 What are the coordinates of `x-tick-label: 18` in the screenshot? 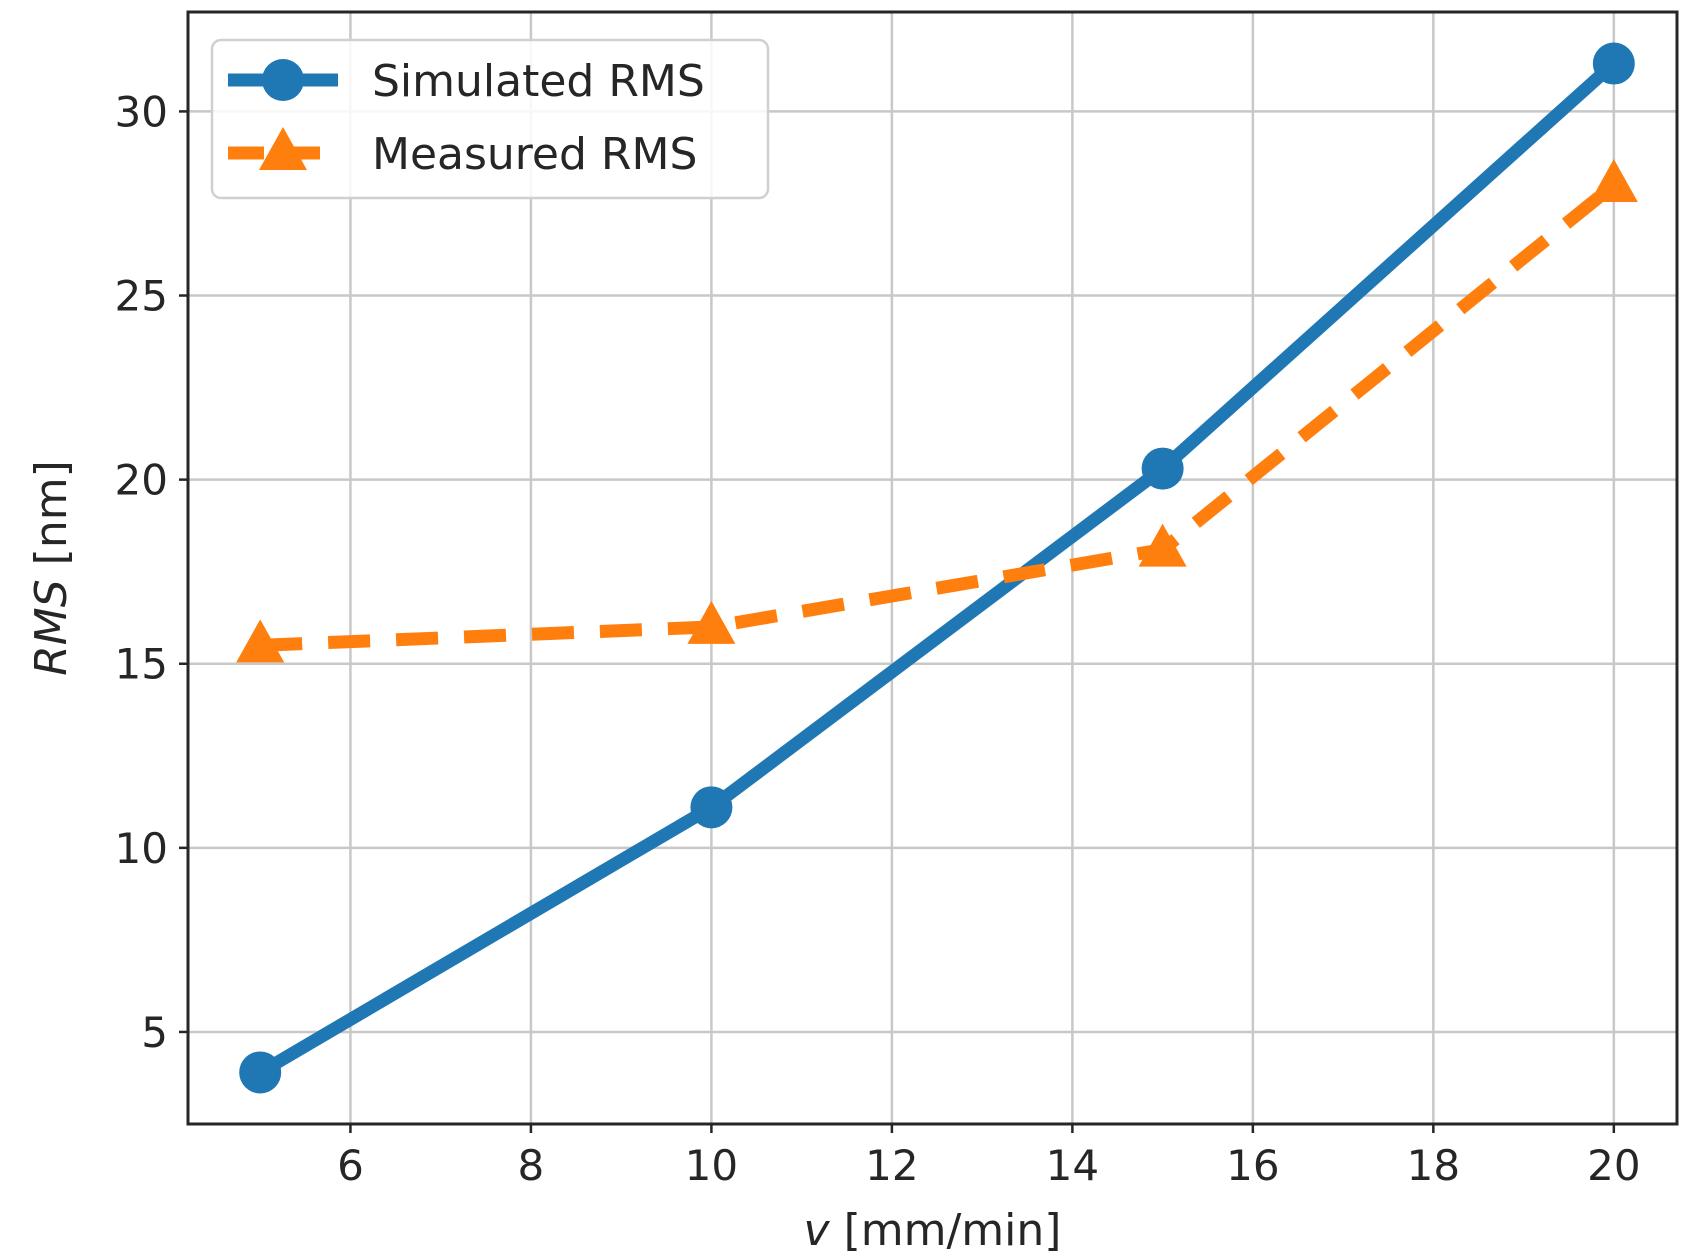 It's located at (1433, 1165).